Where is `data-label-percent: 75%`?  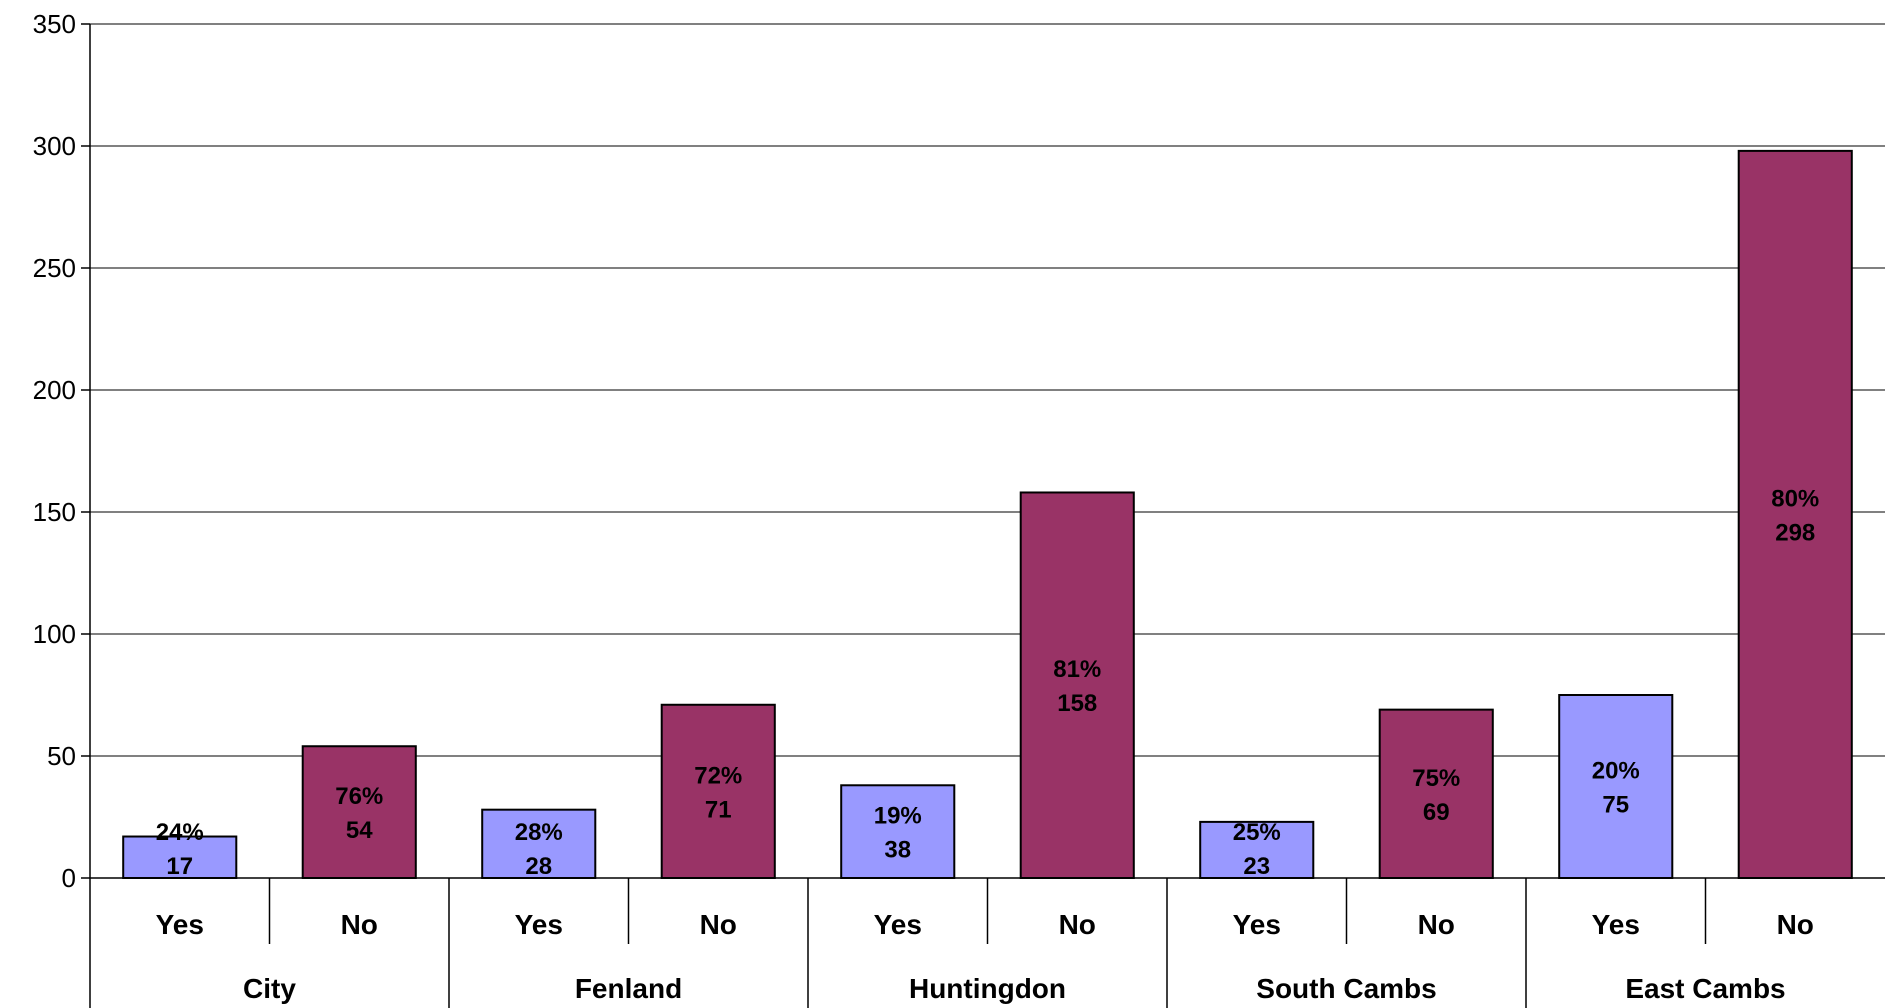
data-label-percent: 75% is located at coordinates (1436, 778).